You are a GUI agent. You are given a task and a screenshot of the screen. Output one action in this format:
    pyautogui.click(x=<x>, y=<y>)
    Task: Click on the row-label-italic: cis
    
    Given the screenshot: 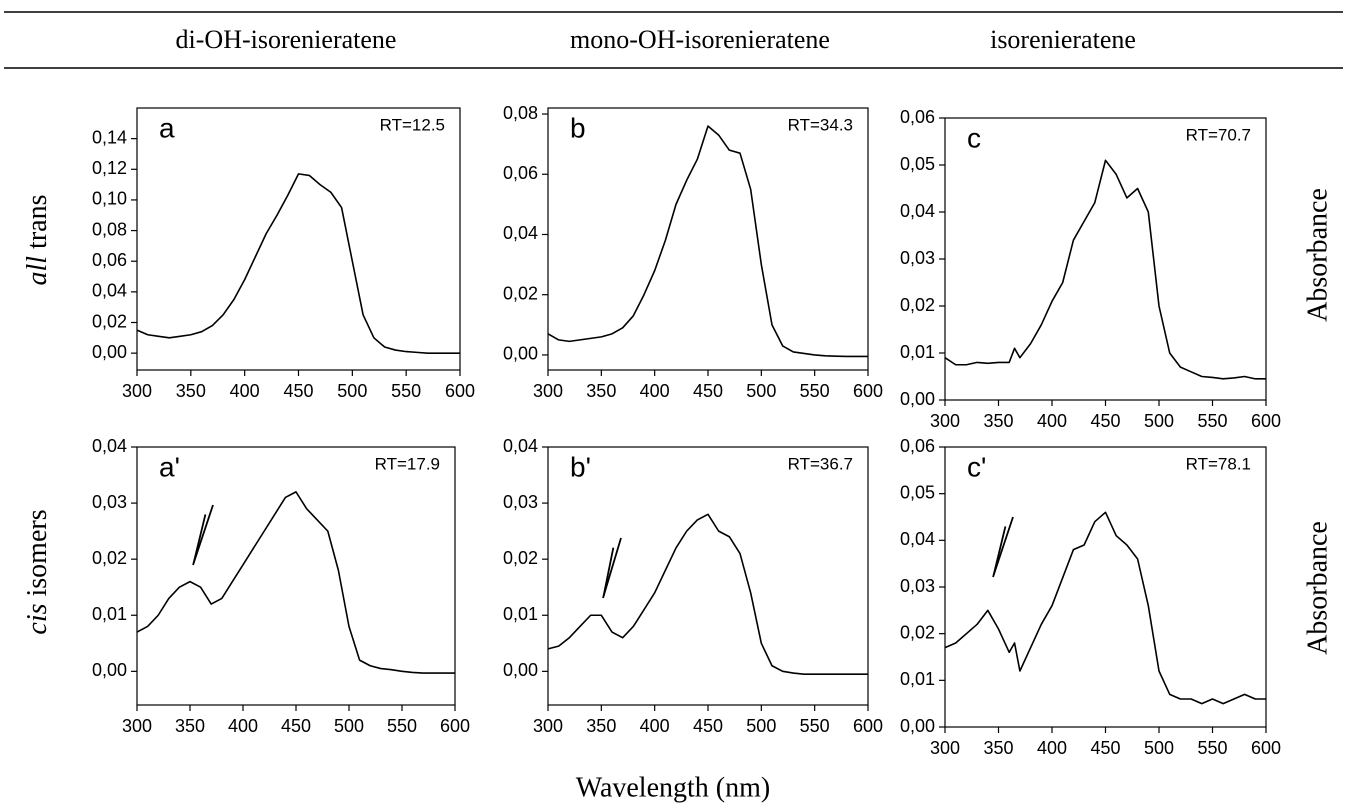 What is the action you would take?
    pyautogui.click(x=37, y=618)
    